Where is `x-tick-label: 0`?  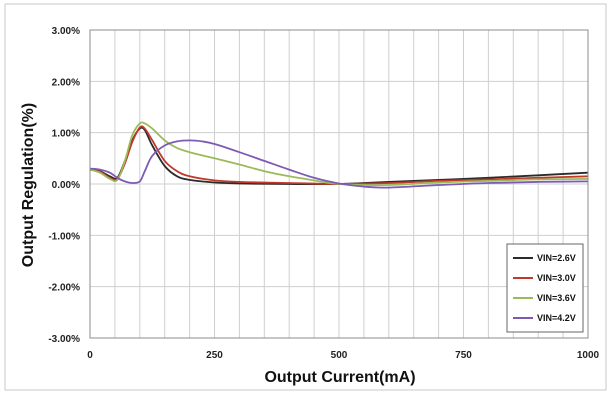
x-tick-label: 0 is located at coordinates (90, 355).